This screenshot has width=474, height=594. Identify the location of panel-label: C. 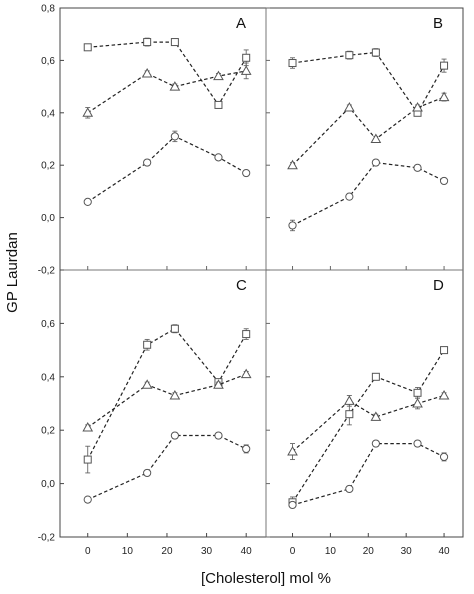
(241, 285).